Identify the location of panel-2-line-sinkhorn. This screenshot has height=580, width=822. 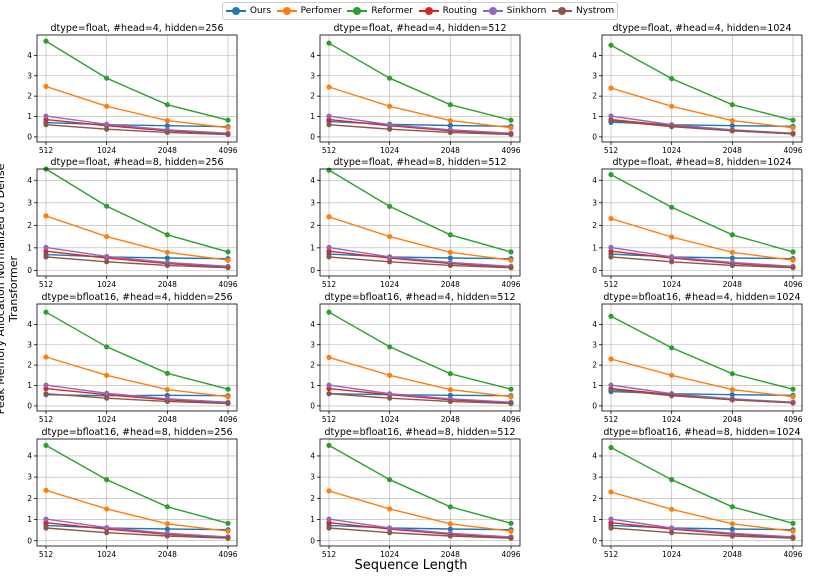
(702, 124).